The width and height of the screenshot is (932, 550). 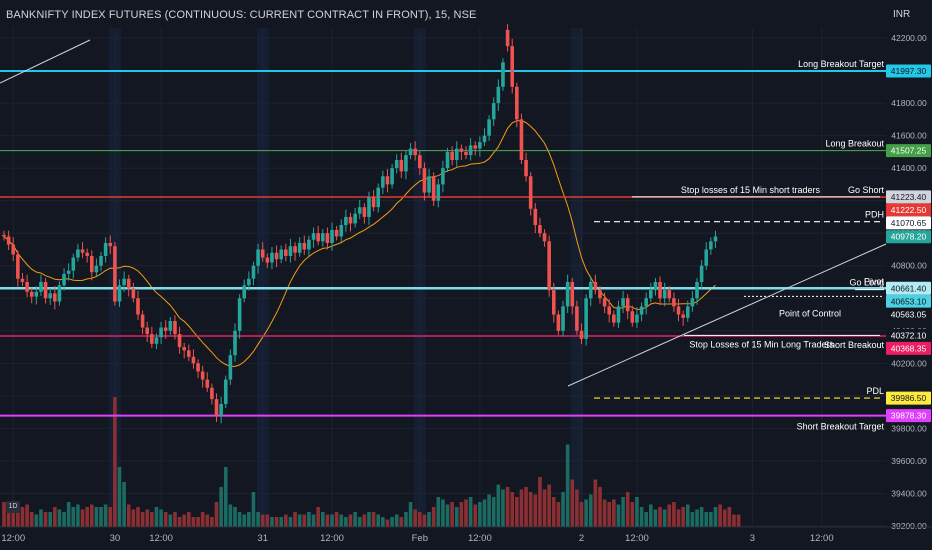 I want to click on tradingview-logo: 1D, so click(x=13, y=507).